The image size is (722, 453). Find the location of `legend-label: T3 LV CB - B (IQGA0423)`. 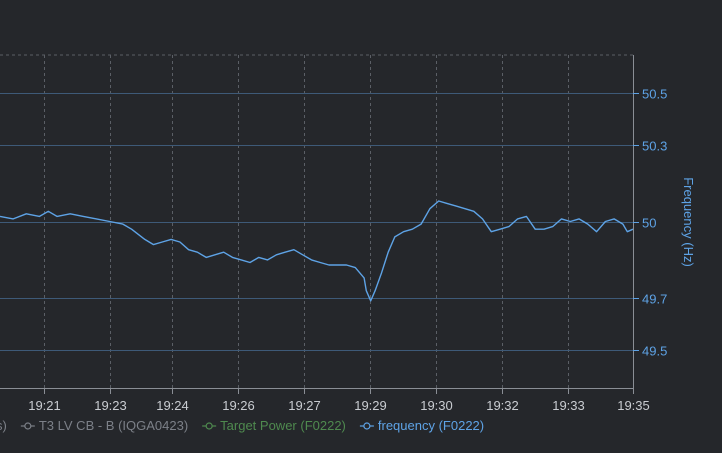

legend-label: T3 LV CB - B (IQGA0423) is located at coordinates (113, 425).